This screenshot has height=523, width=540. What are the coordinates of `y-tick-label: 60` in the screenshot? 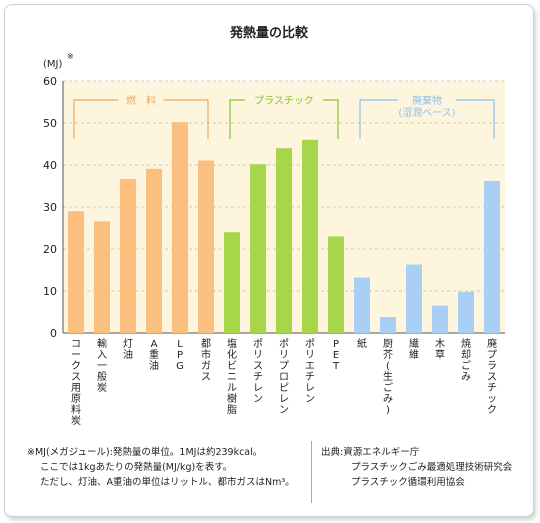 It's located at (50, 81).